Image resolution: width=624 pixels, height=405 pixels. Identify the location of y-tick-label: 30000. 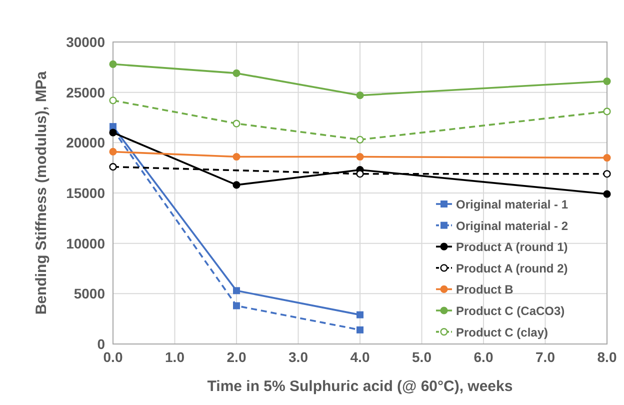
(86, 42).